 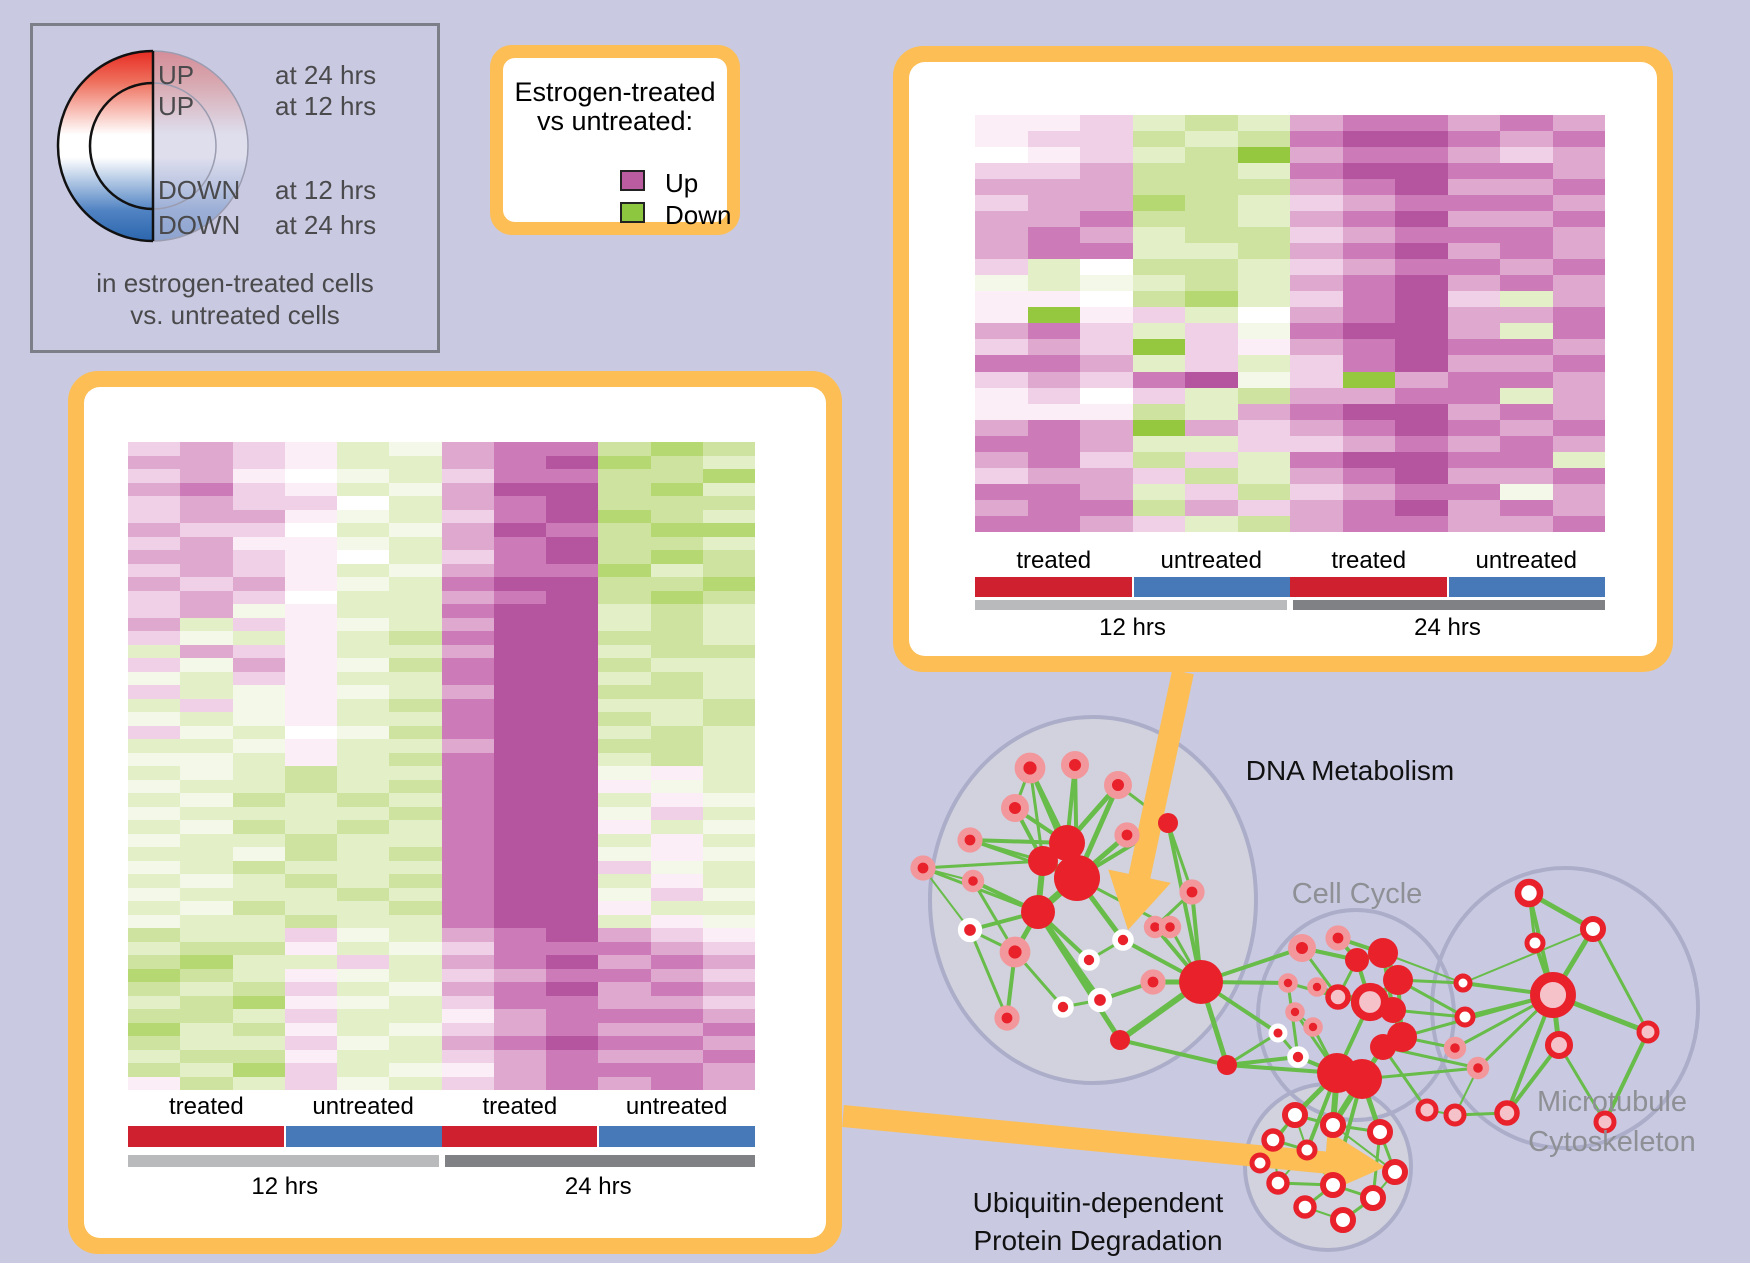 What do you see at coordinates (615, 107) in the screenshot?
I see `estrogen-legend-title: Estrogen-treated vs untreated:` at bounding box center [615, 107].